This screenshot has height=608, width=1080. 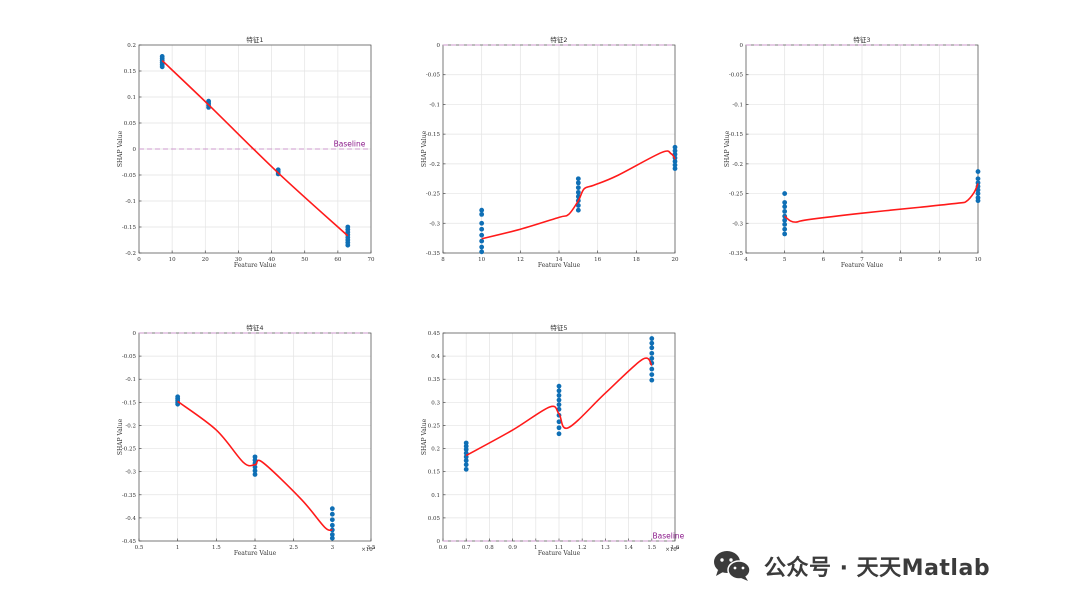 What do you see at coordinates (651, 548) in the screenshot?
I see `x-tick-label: 1.5` at bounding box center [651, 548].